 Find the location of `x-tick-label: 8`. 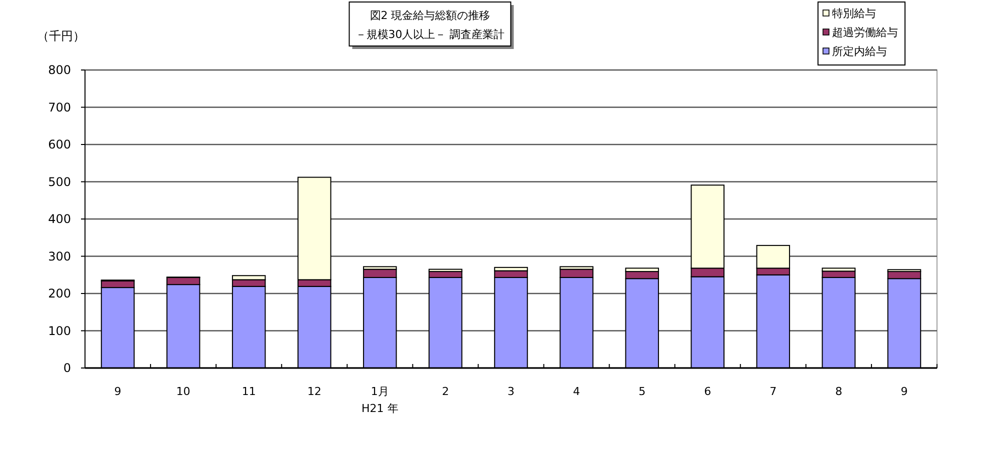

x-tick-label: 8 is located at coordinates (838, 391).